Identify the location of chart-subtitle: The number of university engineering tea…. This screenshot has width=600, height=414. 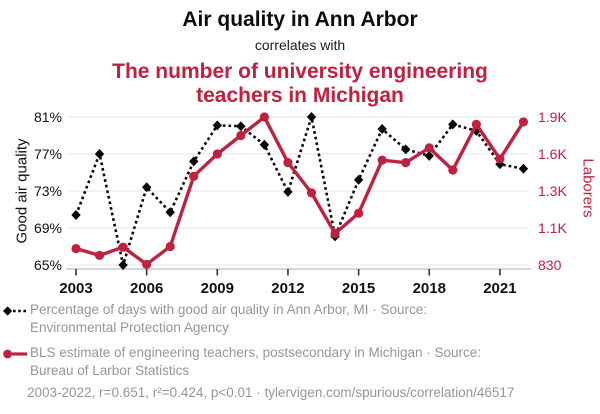
(300, 83).